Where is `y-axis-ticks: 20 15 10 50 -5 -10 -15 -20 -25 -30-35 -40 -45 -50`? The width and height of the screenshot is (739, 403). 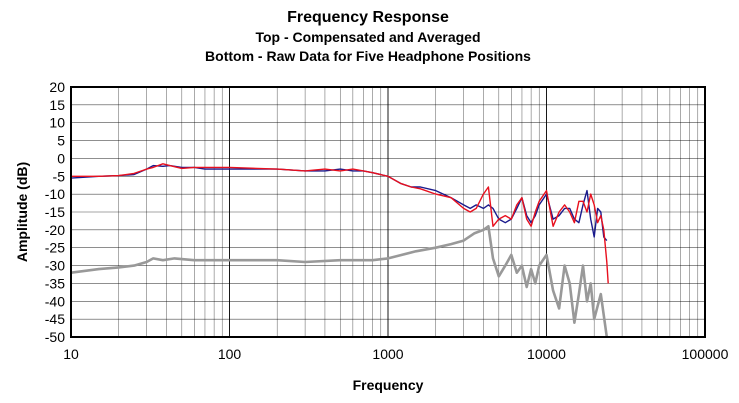 y-axis-ticks: 20 15 10 50 -5 -10 -15 -20 -25 -30-35 -40 -45 -50 is located at coordinates (55, 212).